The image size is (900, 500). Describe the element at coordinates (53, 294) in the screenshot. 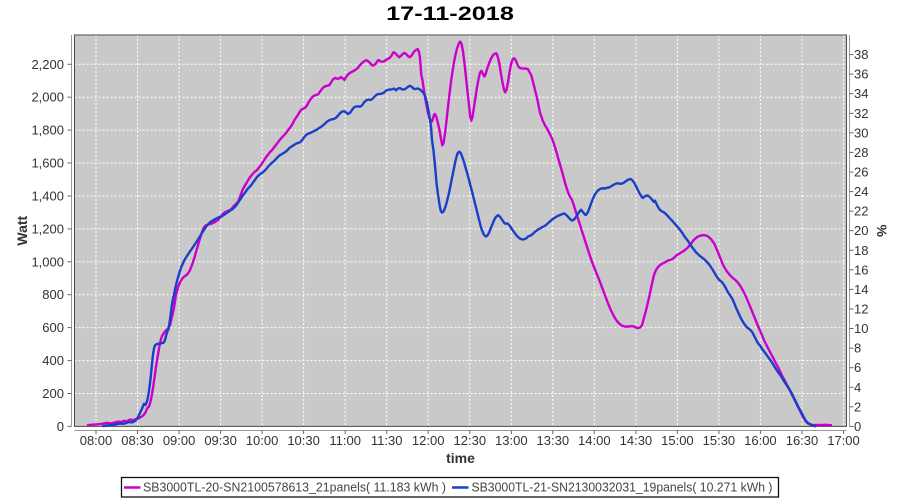

I see `svg-text: 800` at that location.